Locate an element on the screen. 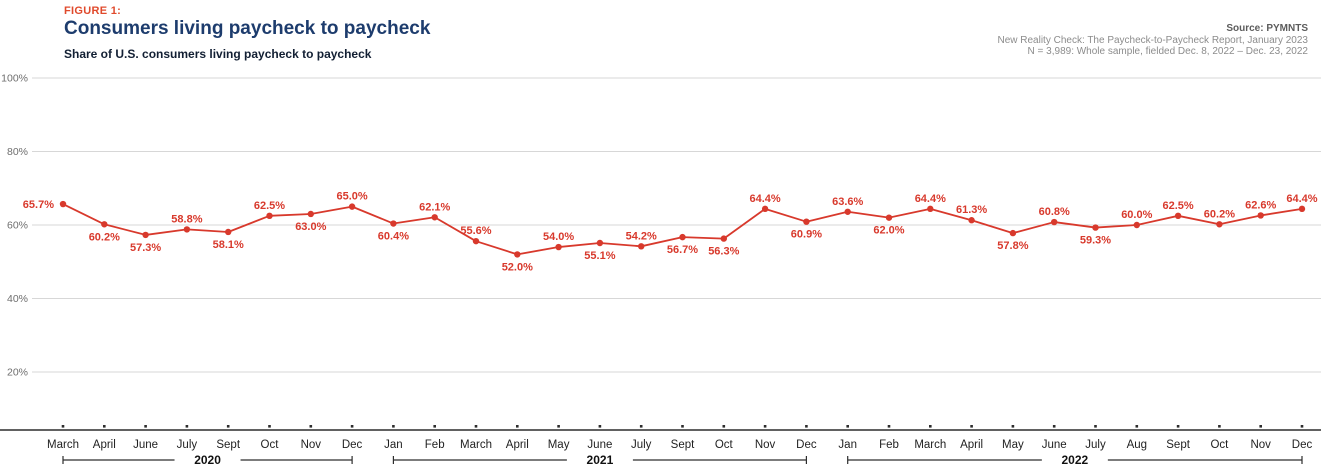  year-group-label: 2021 is located at coordinates (600, 460).